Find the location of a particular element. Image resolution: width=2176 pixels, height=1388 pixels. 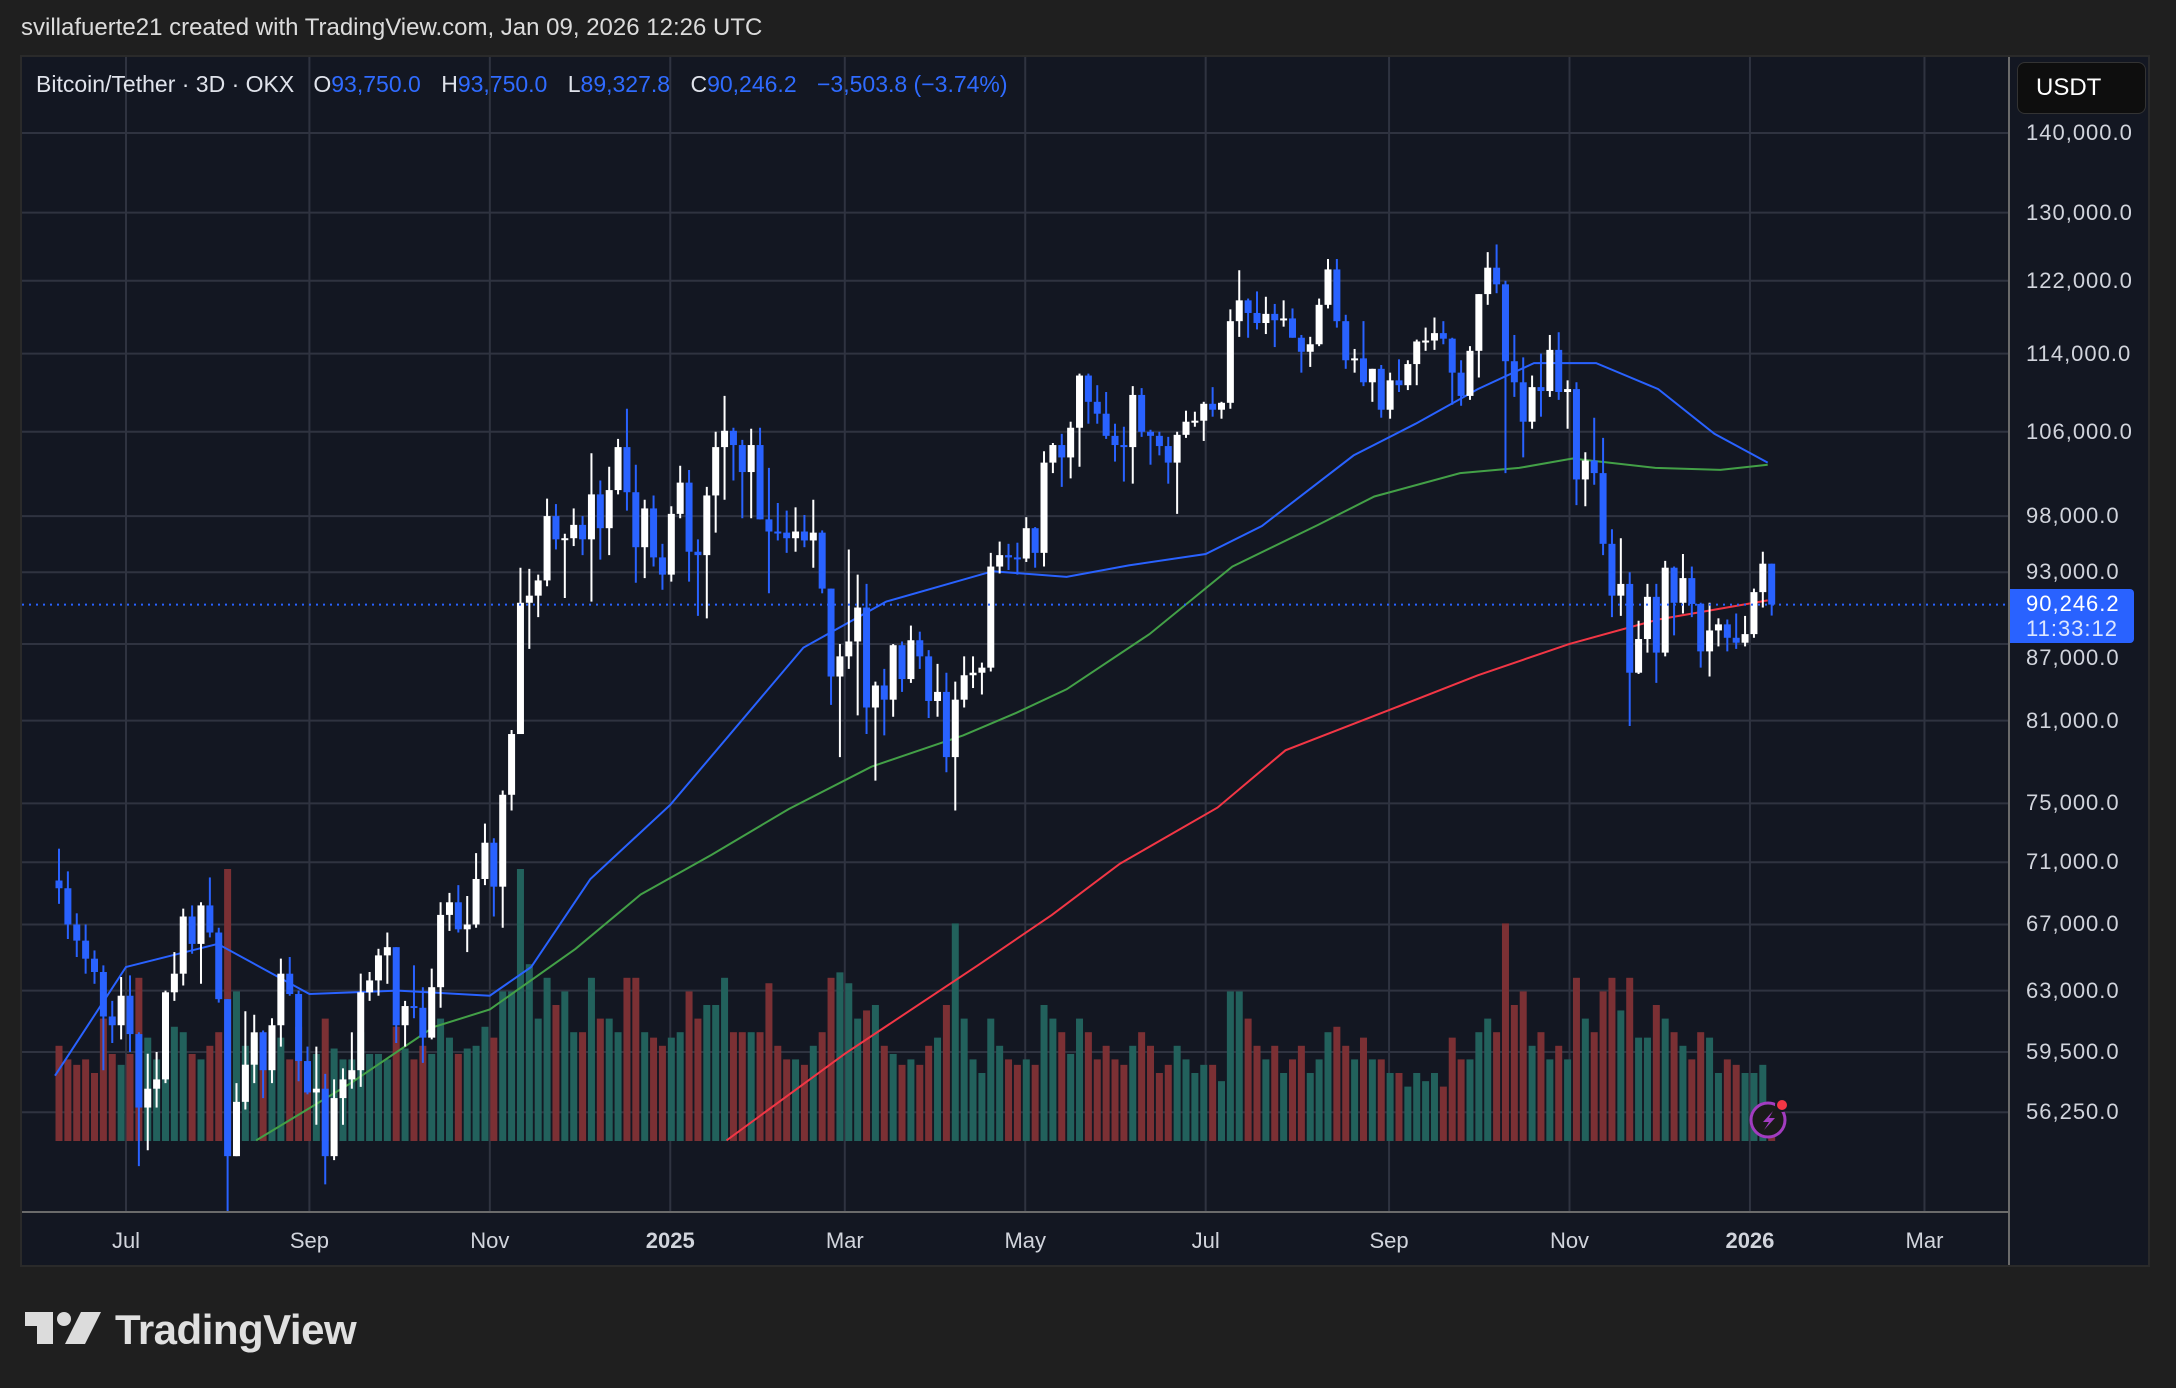

low-label: L is located at coordinates (574, 84).